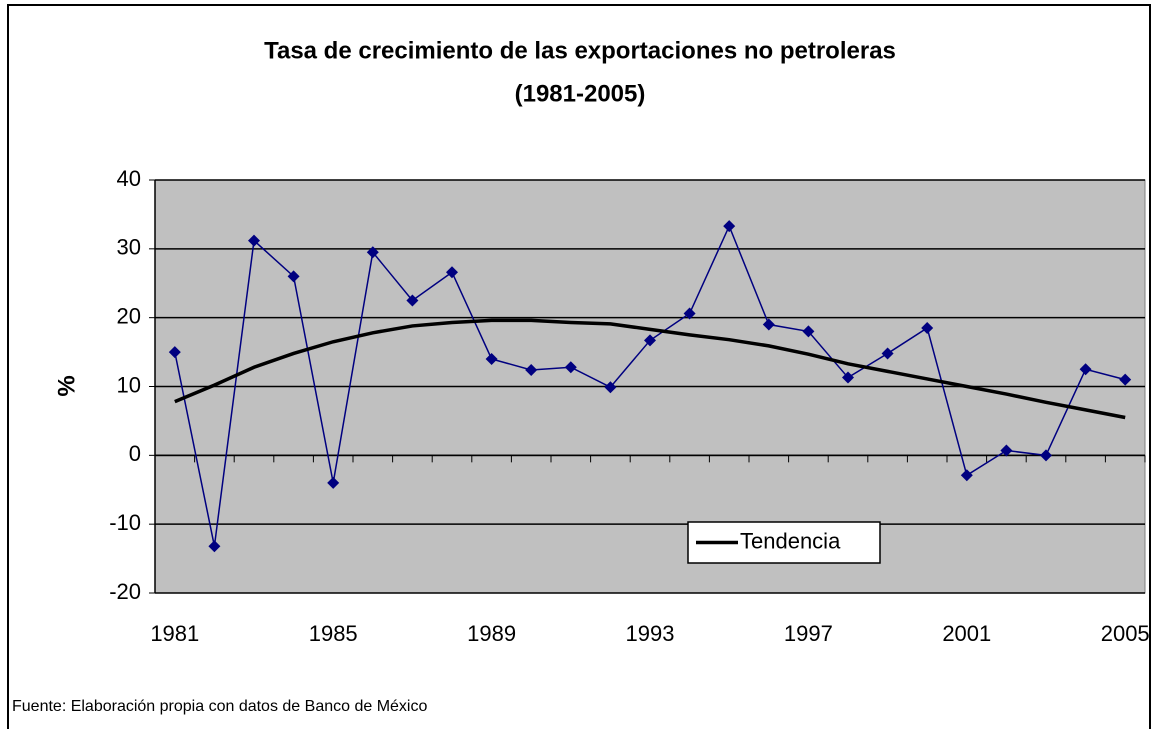 Image resolution: width=1159 pixels, height=729 pixels. Describe the element at coordinates (580, 93) in the screenshot. I see `chart-subtitle: (1981-2005)` at that location.